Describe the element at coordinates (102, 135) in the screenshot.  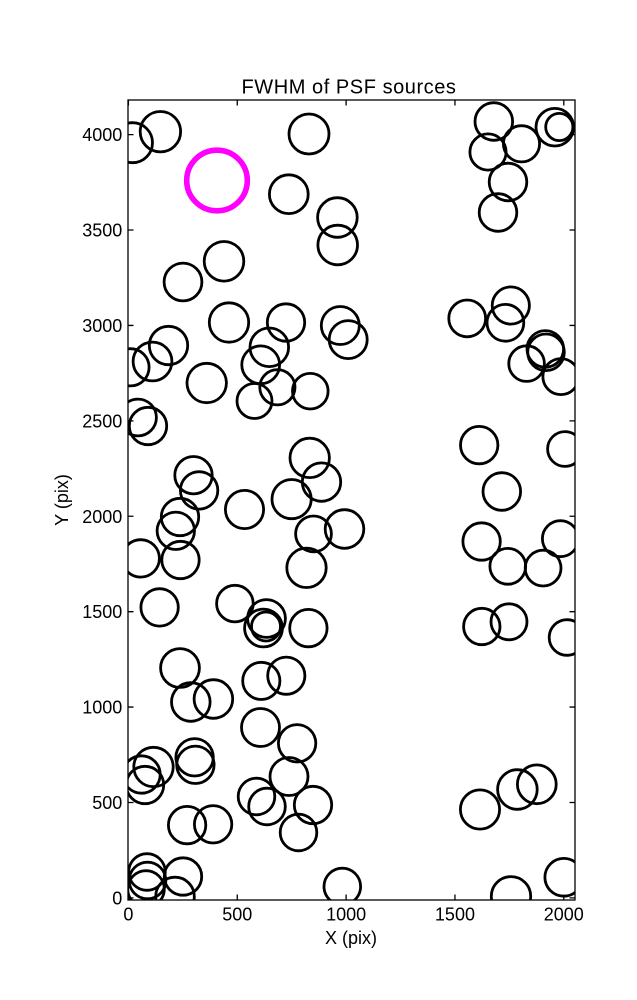
I see `svg-text: 4000` at that location.